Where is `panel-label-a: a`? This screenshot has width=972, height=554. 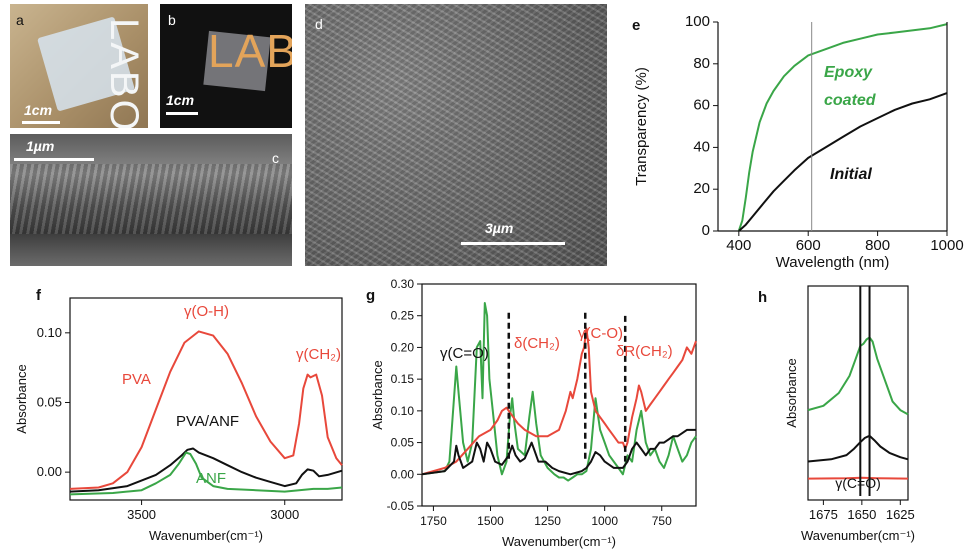 panel-label-a: a is located at coordinates (20, 20).